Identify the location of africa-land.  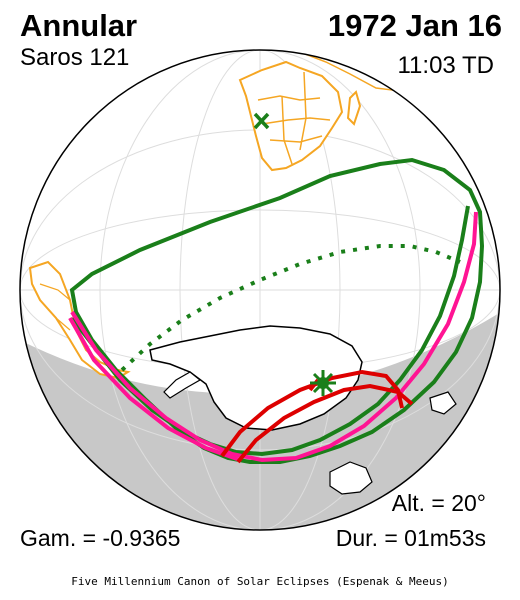
(291, 116).